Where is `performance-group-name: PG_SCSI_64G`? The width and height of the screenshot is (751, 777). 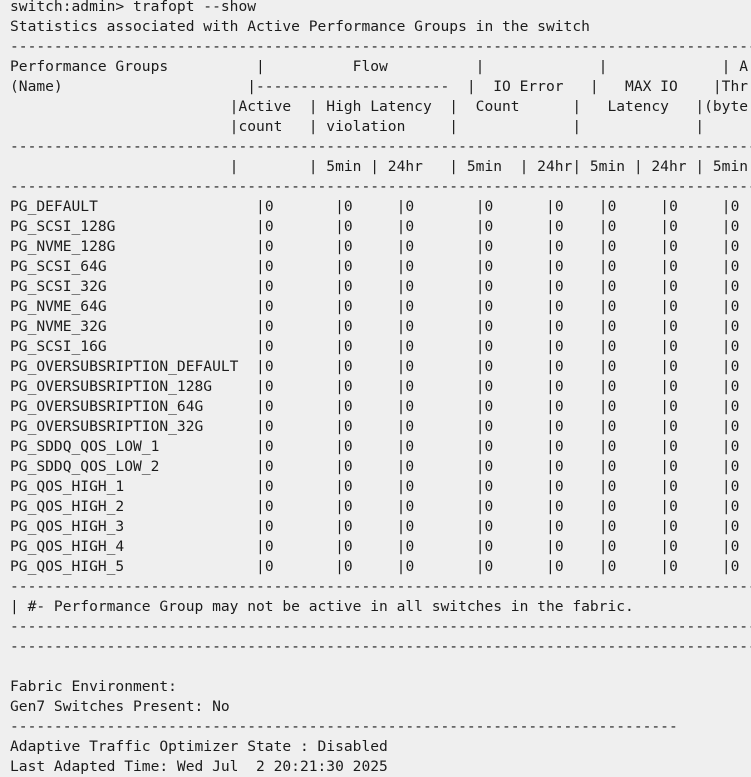
performance-group-name: PG_SCSI_64G is located at coordinates (58, 266).